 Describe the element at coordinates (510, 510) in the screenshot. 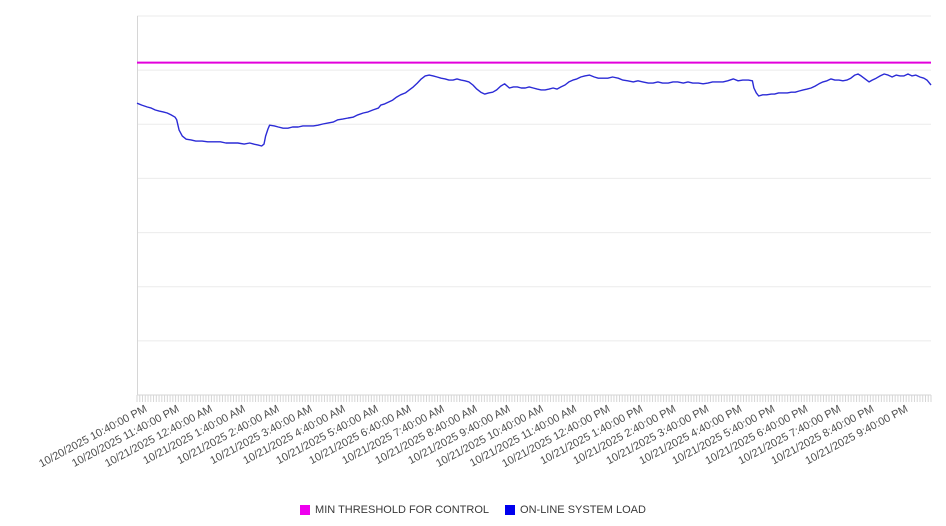

I see `load-series-swatch-icon` at that location.